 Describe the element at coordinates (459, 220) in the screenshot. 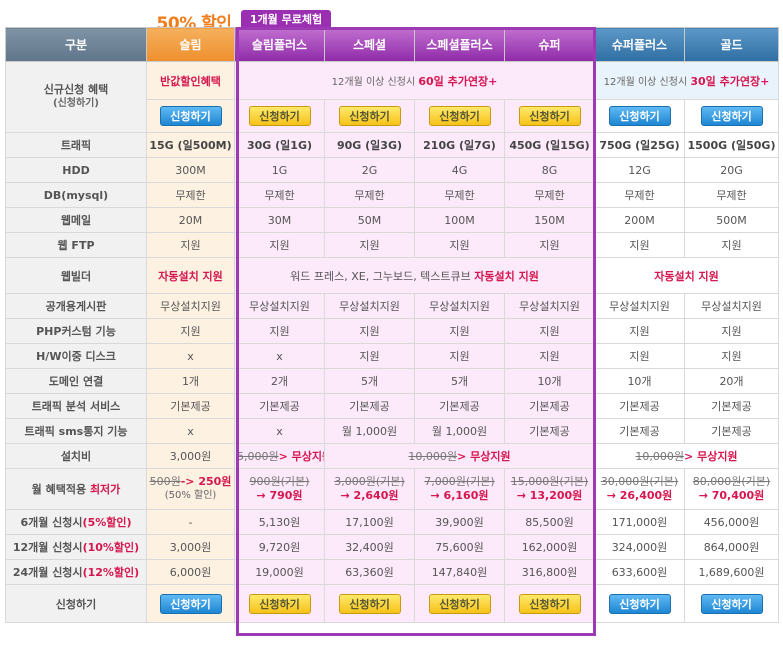

I see `cell-special-plus: 100M` at that location.